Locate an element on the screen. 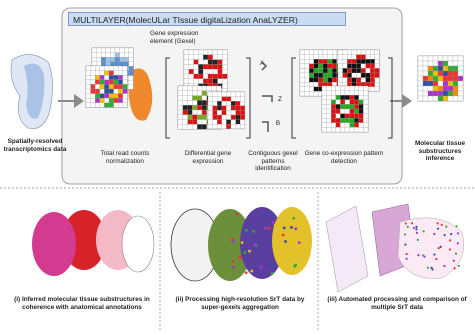 Image resolution: width=475 pixels, height=335 pixels. step-label: Contiguous gexel patterns identification is located at coordinates (273, 161).